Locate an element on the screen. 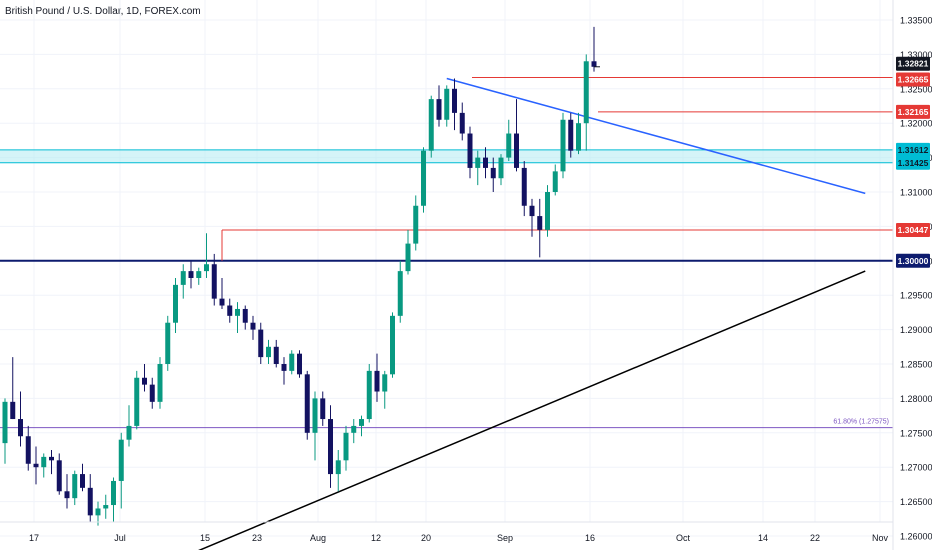 The image size is (932, 550). price-tag-label: 1.32821 is located at coordinates (913, 64).